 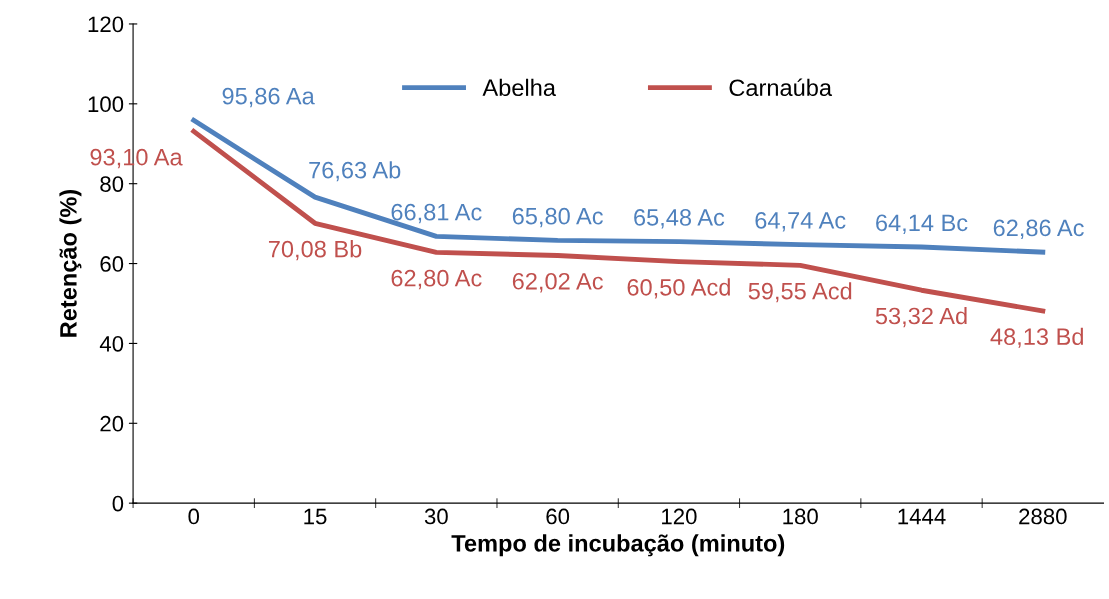 I want to click on x-tick-label: 1444, so click(x=922, y=516).